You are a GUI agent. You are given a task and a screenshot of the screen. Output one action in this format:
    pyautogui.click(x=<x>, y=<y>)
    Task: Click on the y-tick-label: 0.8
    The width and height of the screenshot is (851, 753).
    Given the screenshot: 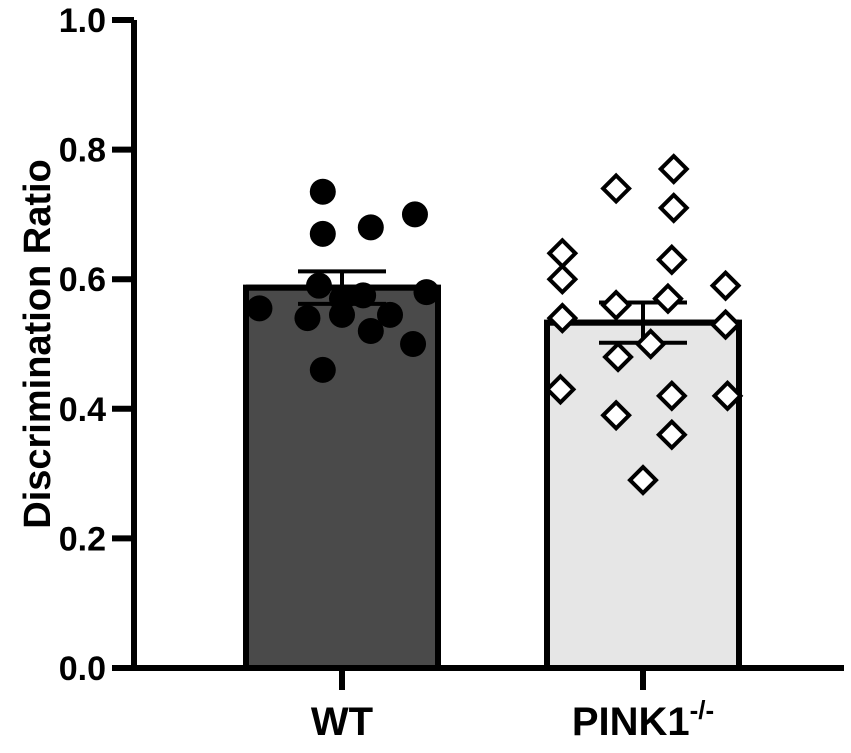 What is the action you would take?
    pyautogui.click(x=82, y=151)
    